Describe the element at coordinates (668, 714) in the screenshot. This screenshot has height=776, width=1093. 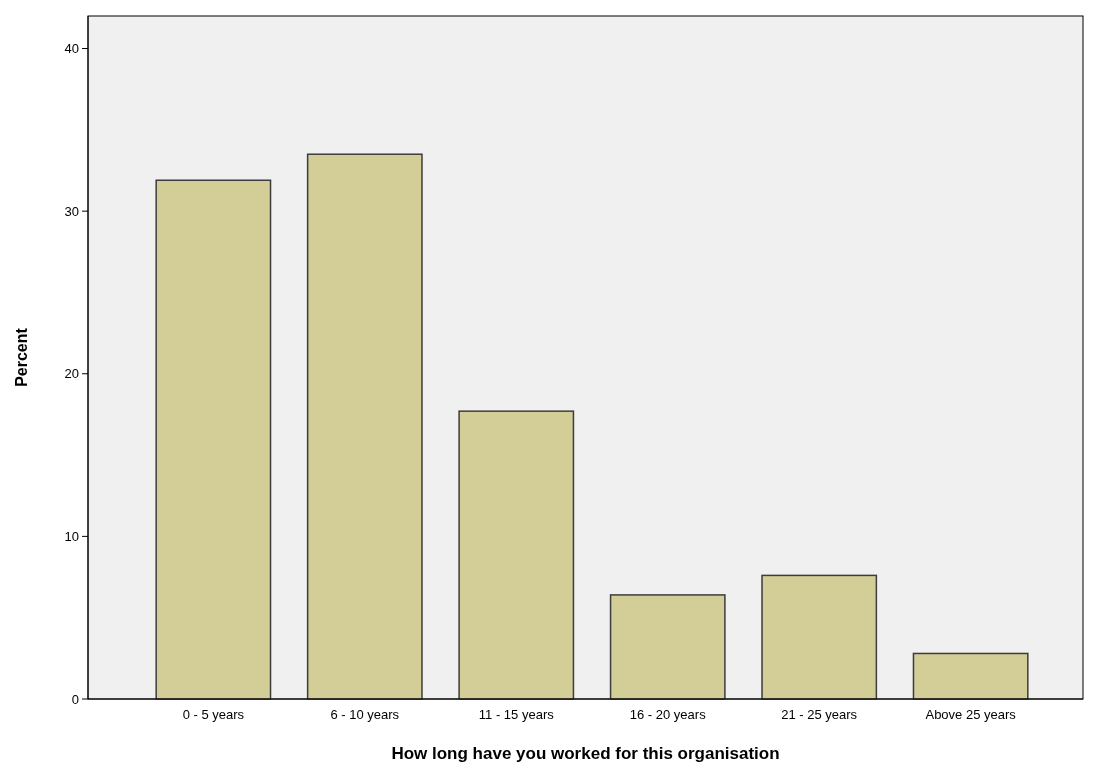
I see `x-tick-label: 16 - 20 years` at that location.